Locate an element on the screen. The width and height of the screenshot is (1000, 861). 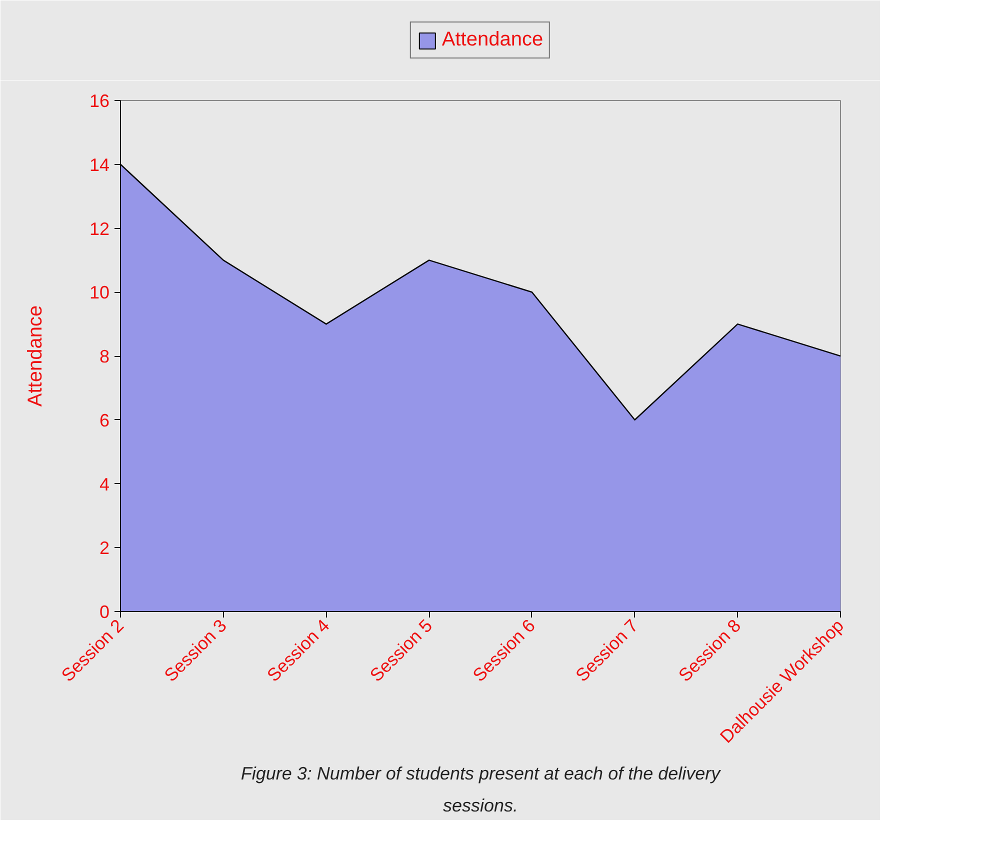
y-tick-label: 0 is located at coordinates (104, 612).